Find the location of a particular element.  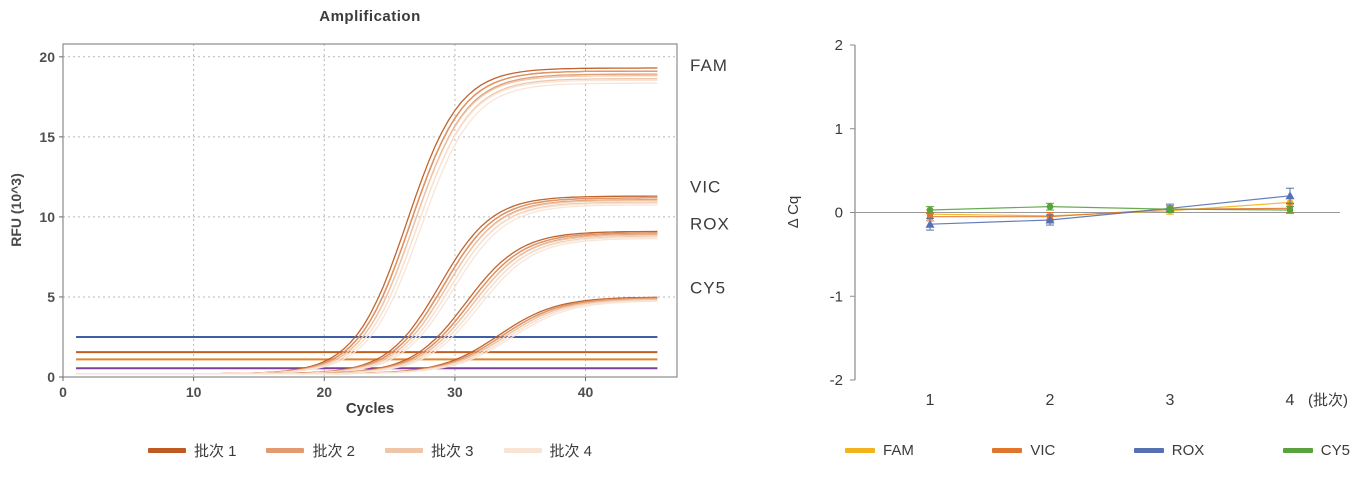

amp-legend-label-2: 批次 2 is located at coordinates (333, 451).